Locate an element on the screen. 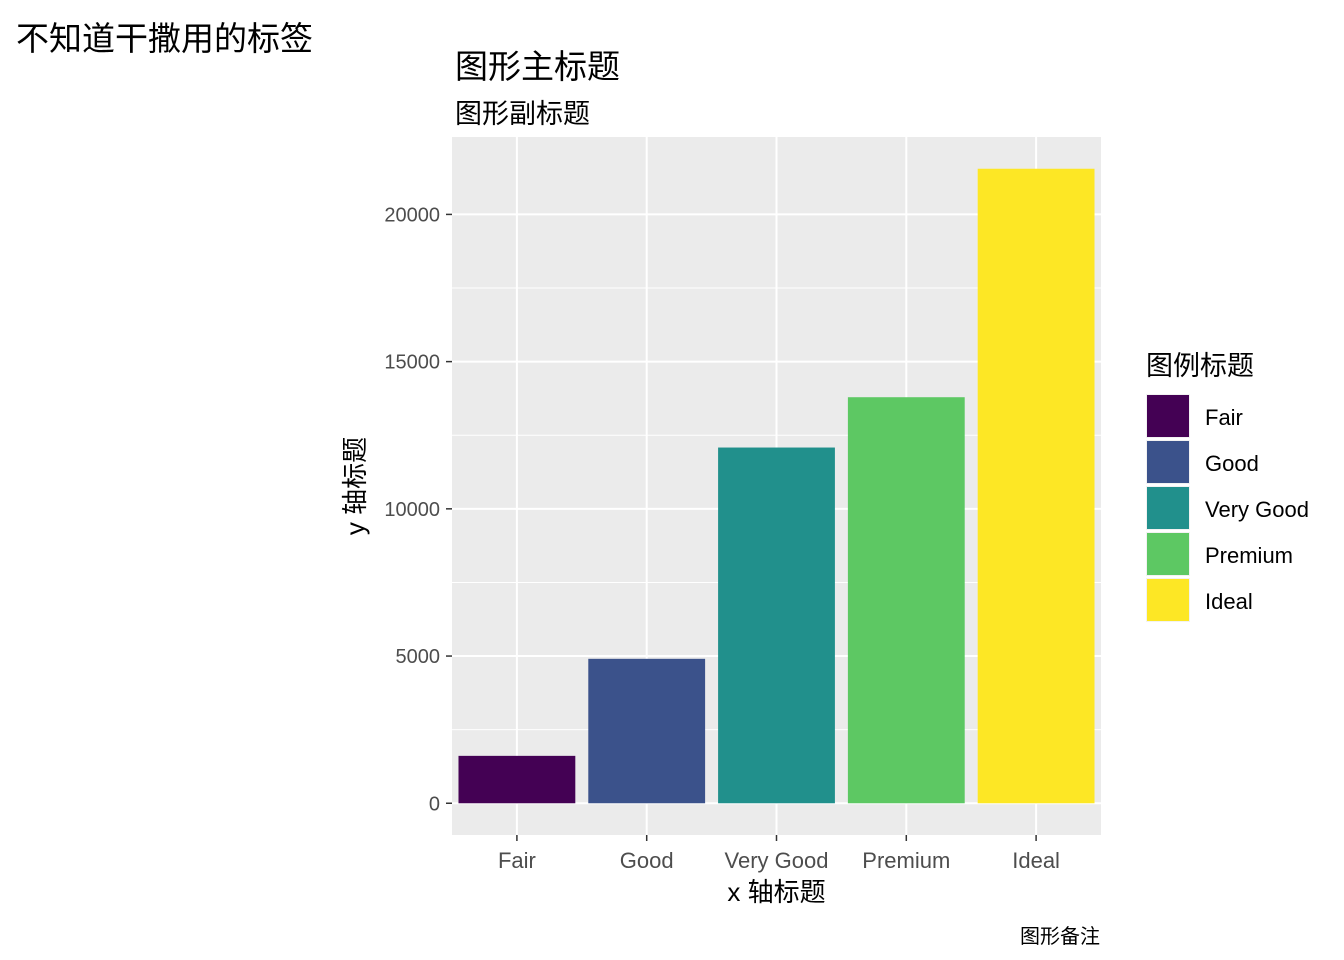 Image resolution: width=1344 pixels, height=960 pixels. legend-title: 图例标题 is located at coordinates (1200, 366).